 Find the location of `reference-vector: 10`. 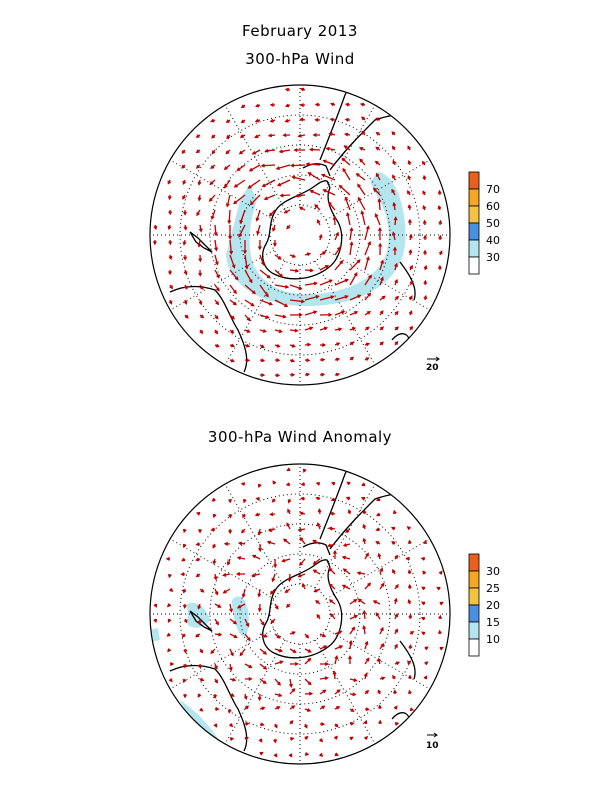

reference-vector: 10 is located at coordinates (432, 741).